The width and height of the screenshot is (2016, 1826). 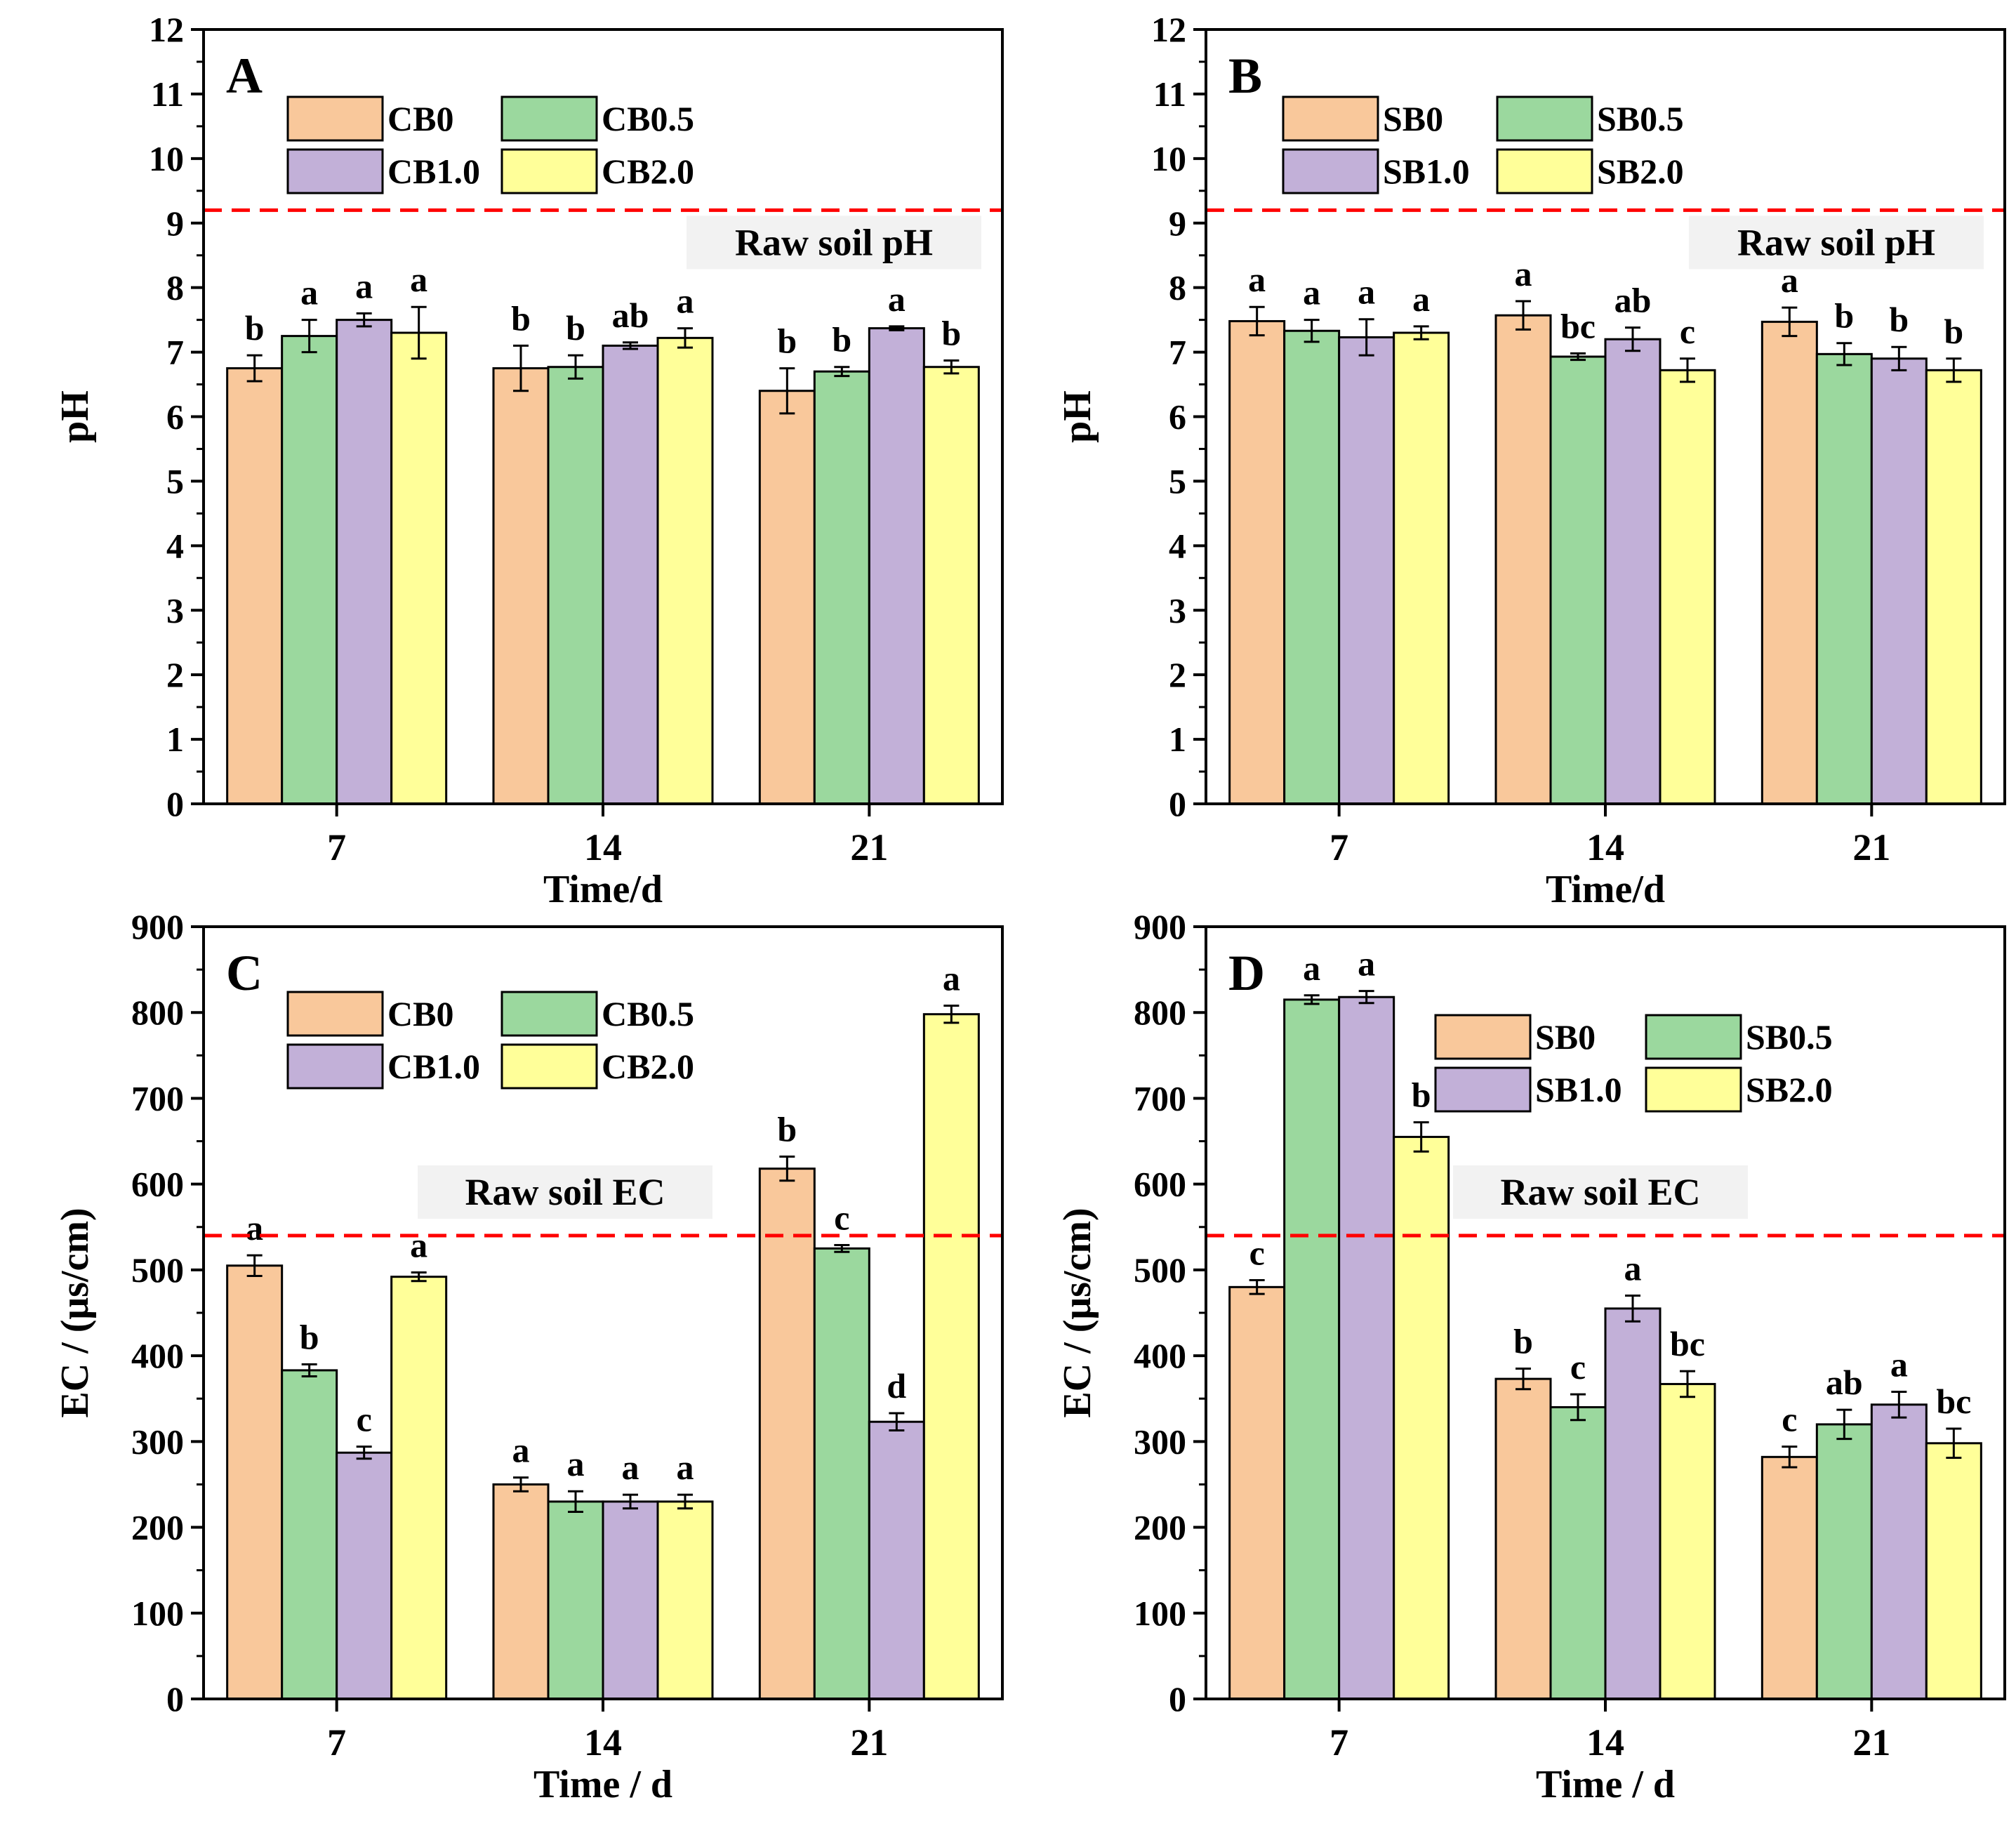 I want to click on panel-letter: C, so click(x=244, y=973).